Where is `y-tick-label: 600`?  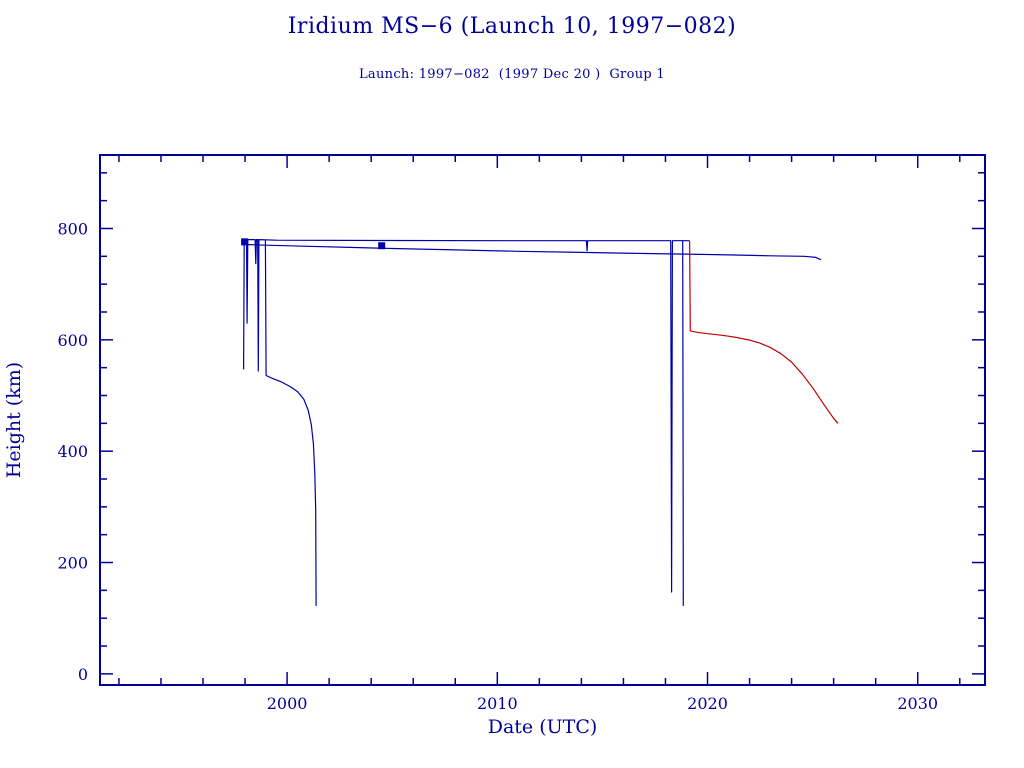 y-tick-label: 600 is located at coordinates (72, 340).